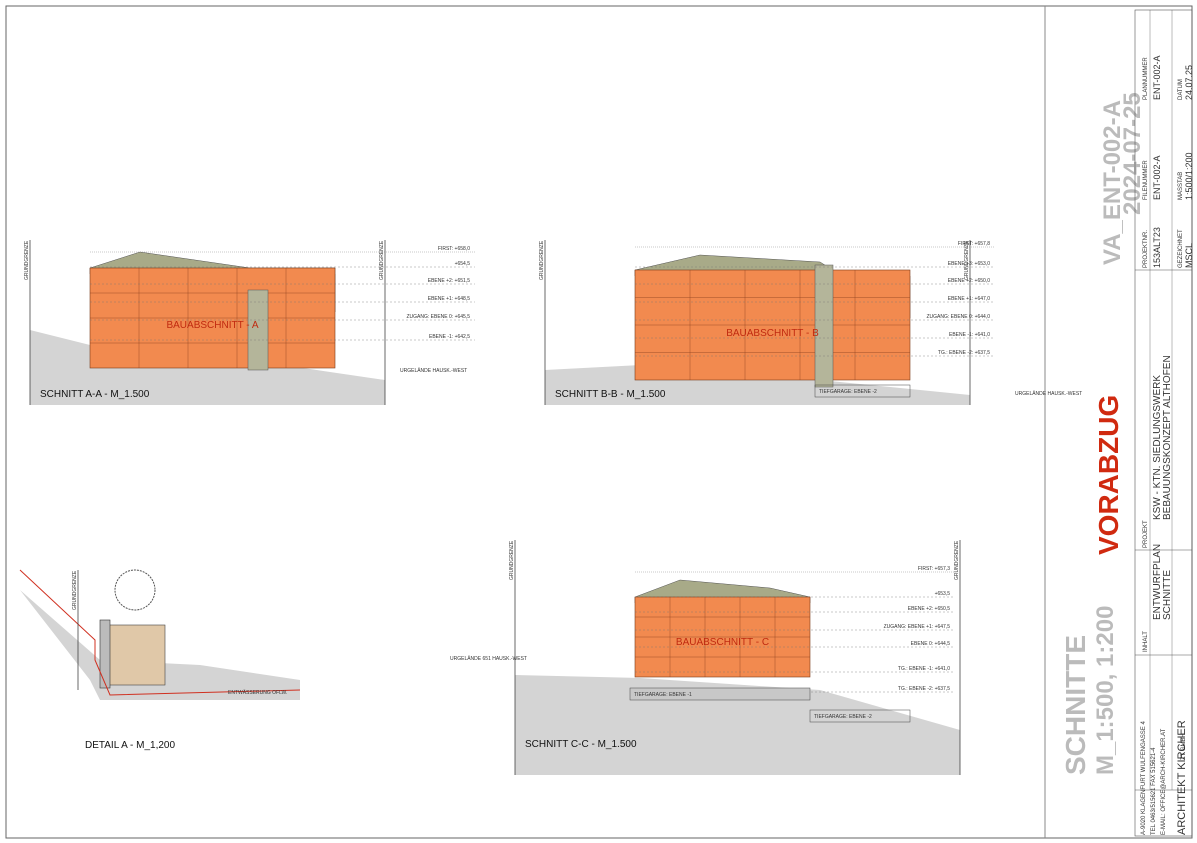 The height and width of the screenshot is (843, 1197). I want to click on level-label: ZUGANG: EBENE 0: +645,5, so click(439, 317).